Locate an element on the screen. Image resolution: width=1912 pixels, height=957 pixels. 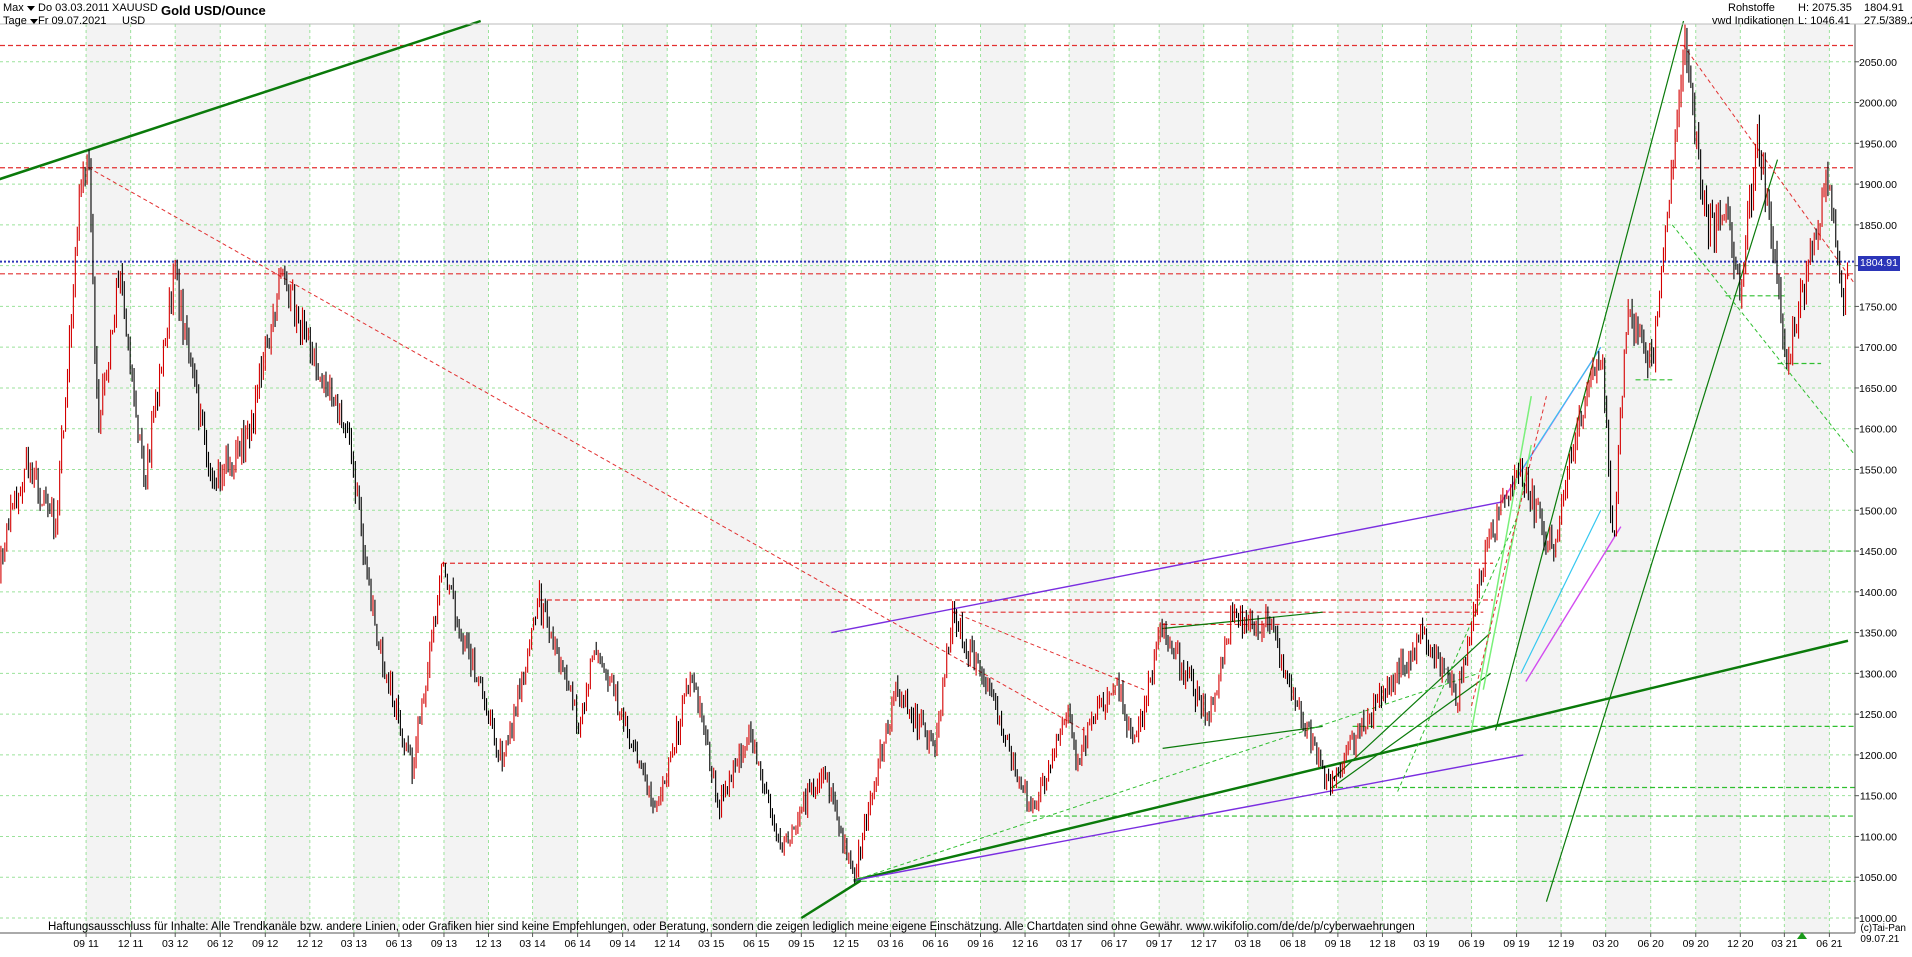
x-tick-label: 09 16 is located at coordinates (980, 944).